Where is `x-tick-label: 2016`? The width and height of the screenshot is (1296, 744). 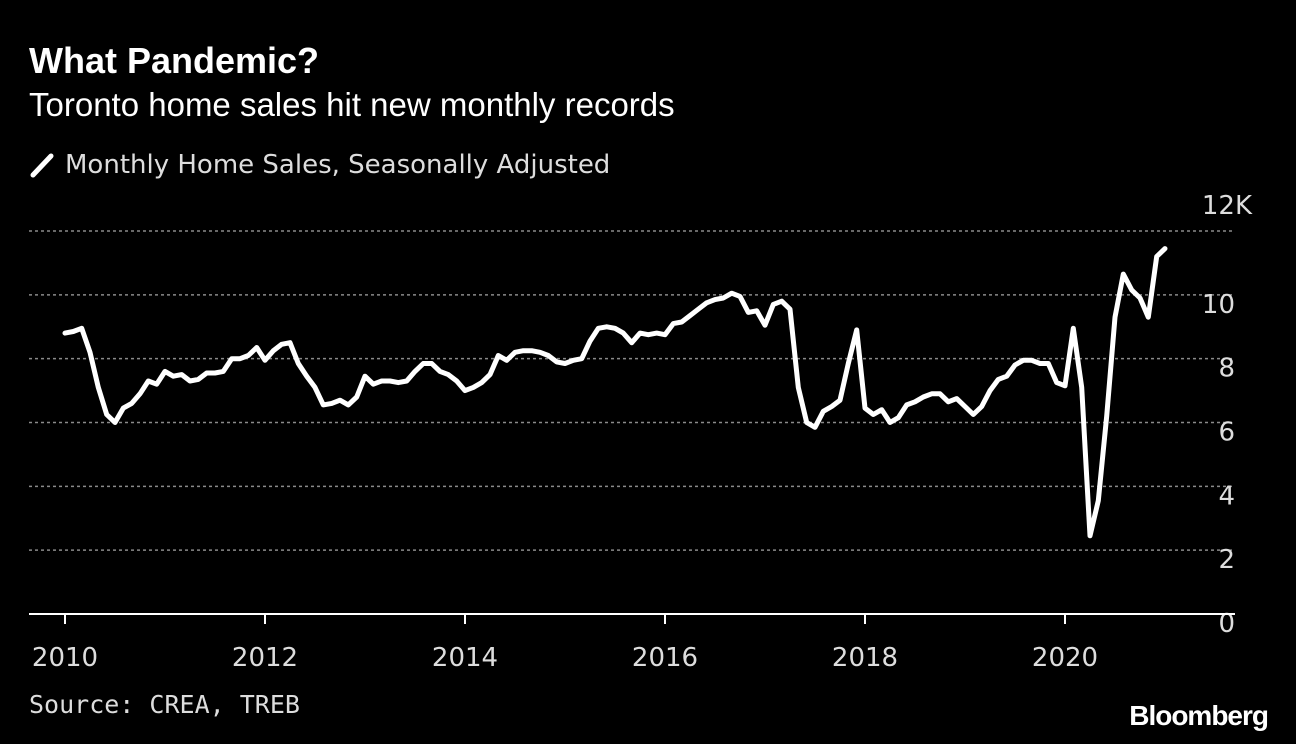
x-tick-label: 2016 is located at coordinates (665, 658).